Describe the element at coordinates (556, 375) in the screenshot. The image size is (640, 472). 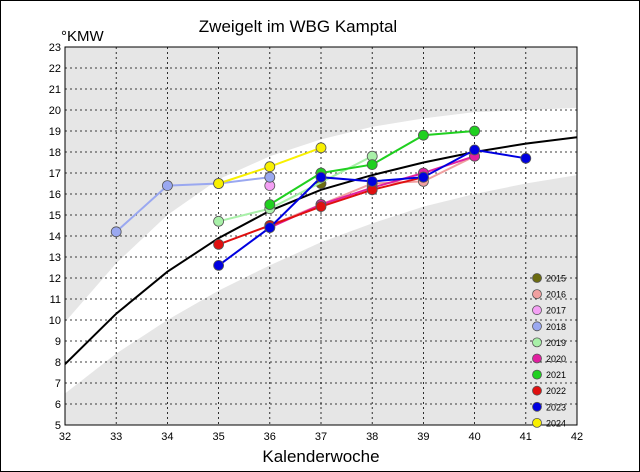
I see `legend-label-2021: 2021` at that location.